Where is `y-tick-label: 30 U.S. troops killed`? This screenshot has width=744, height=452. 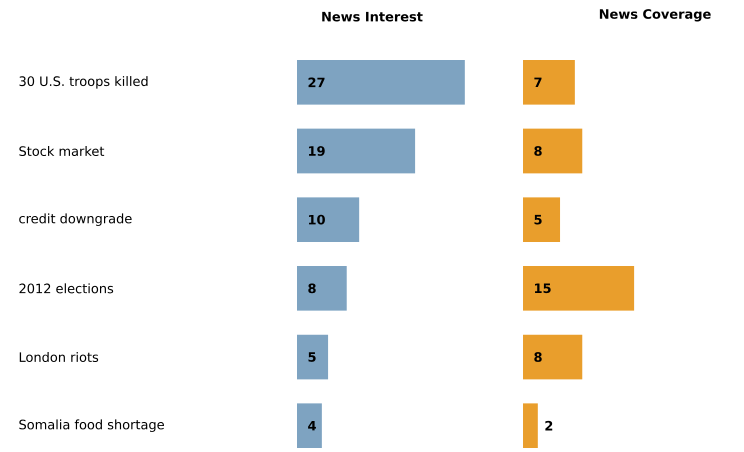 y-tick-label: 30 U.S. troops killed is located at coordinates (83, 82).